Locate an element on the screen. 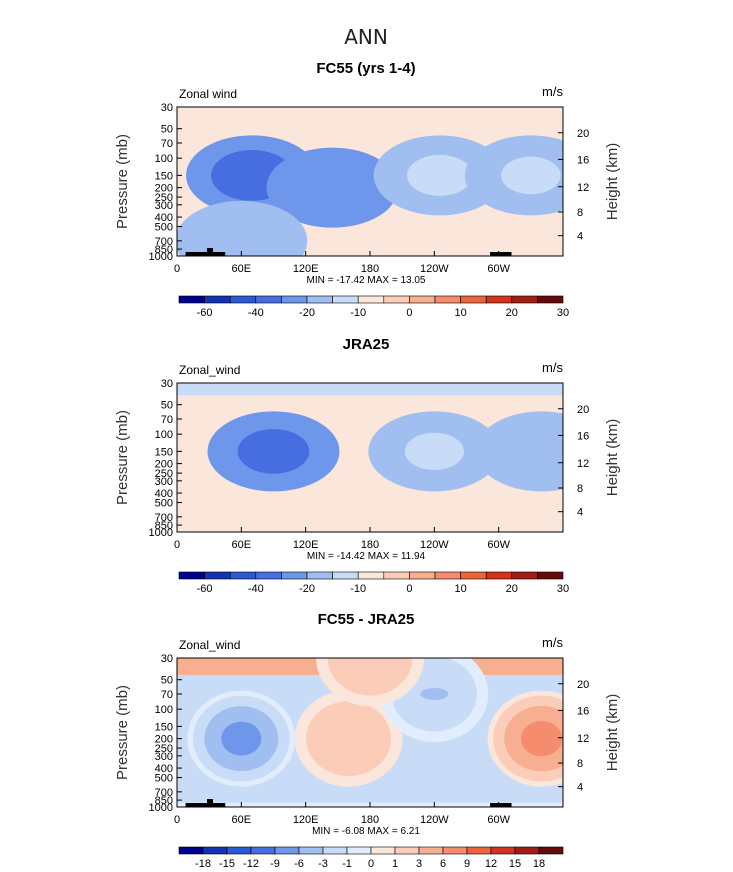  height-tick-label: 4 is located at coordinates (580, 788).